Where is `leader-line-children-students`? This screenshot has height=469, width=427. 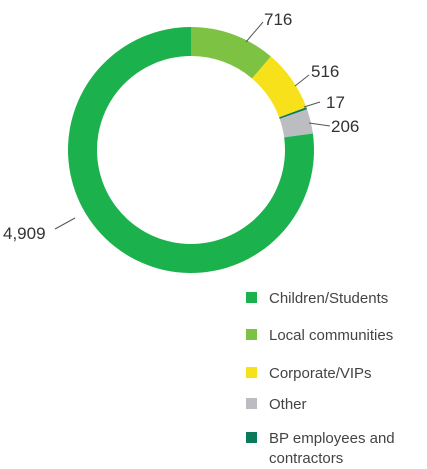
leader-line-children-students is located at coordinates (65, 223).